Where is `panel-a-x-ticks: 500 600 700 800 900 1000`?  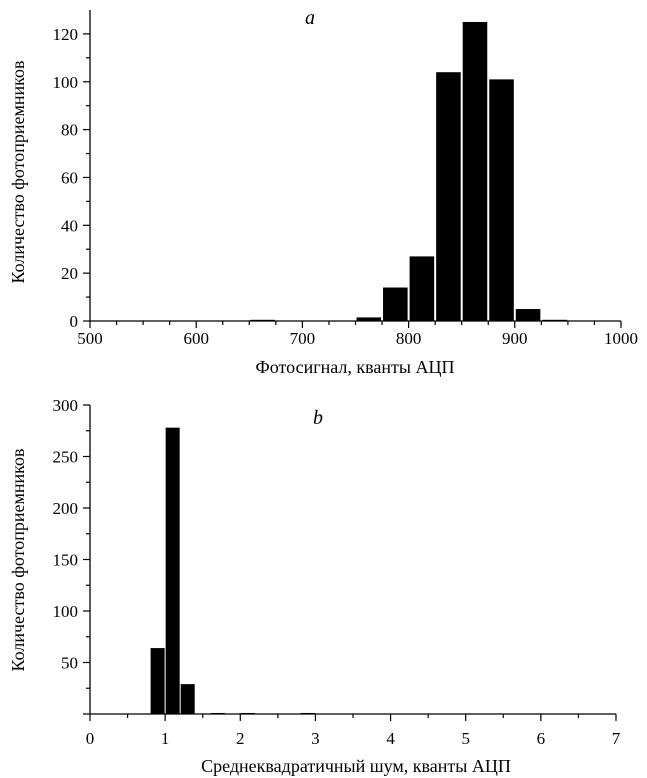 panel-a-x-ticks: 500 600 700 800 900 1000 is located at coordinates (357, 334).